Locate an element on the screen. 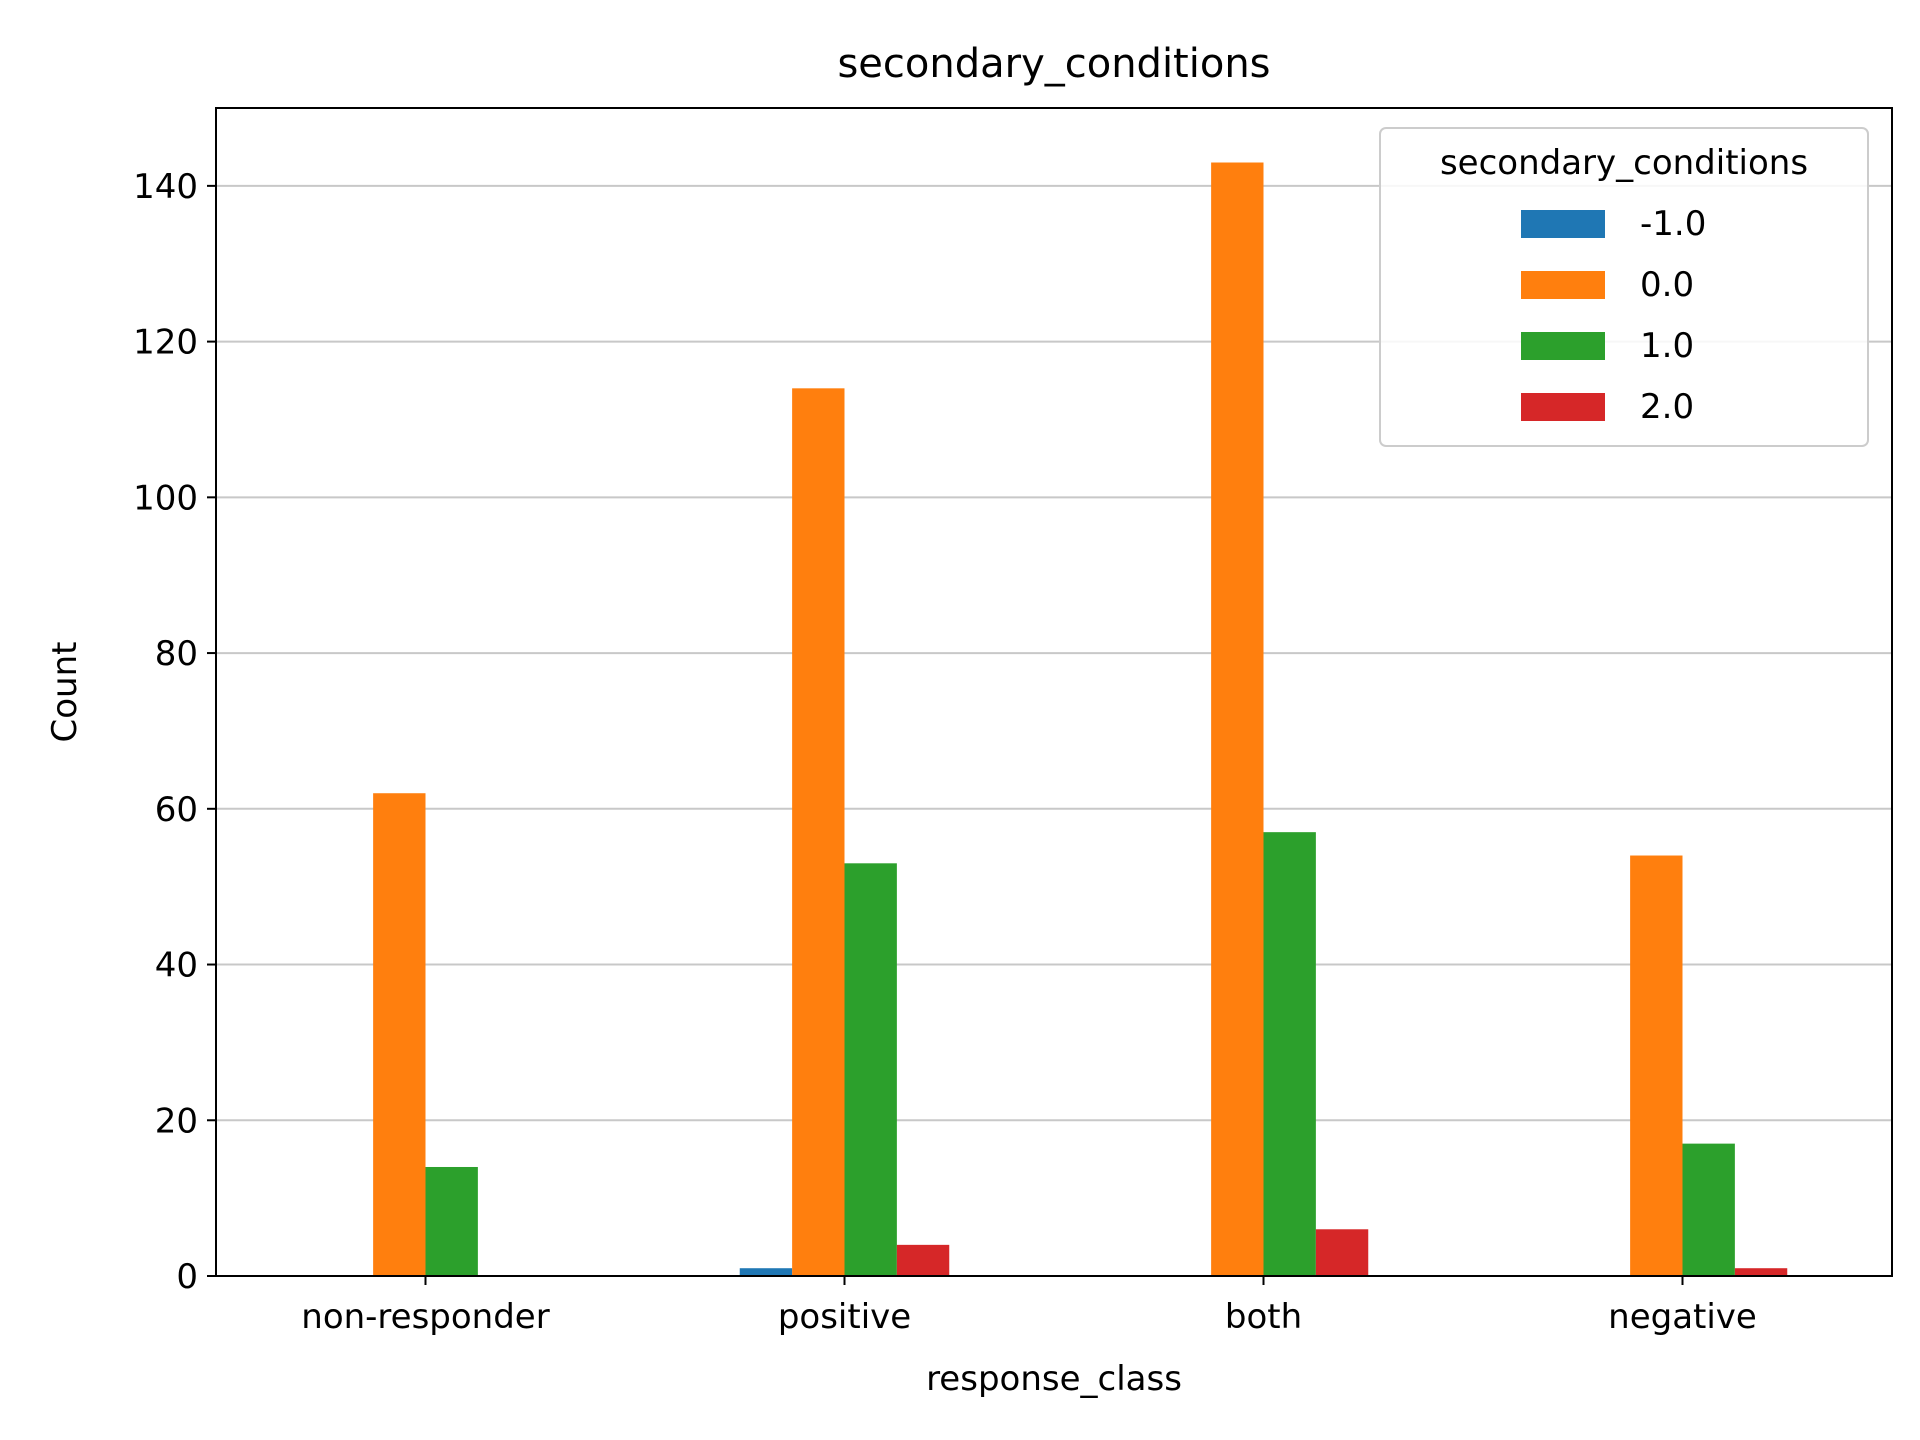  bar-2.0-both is located at coordinates (1342, 1252).